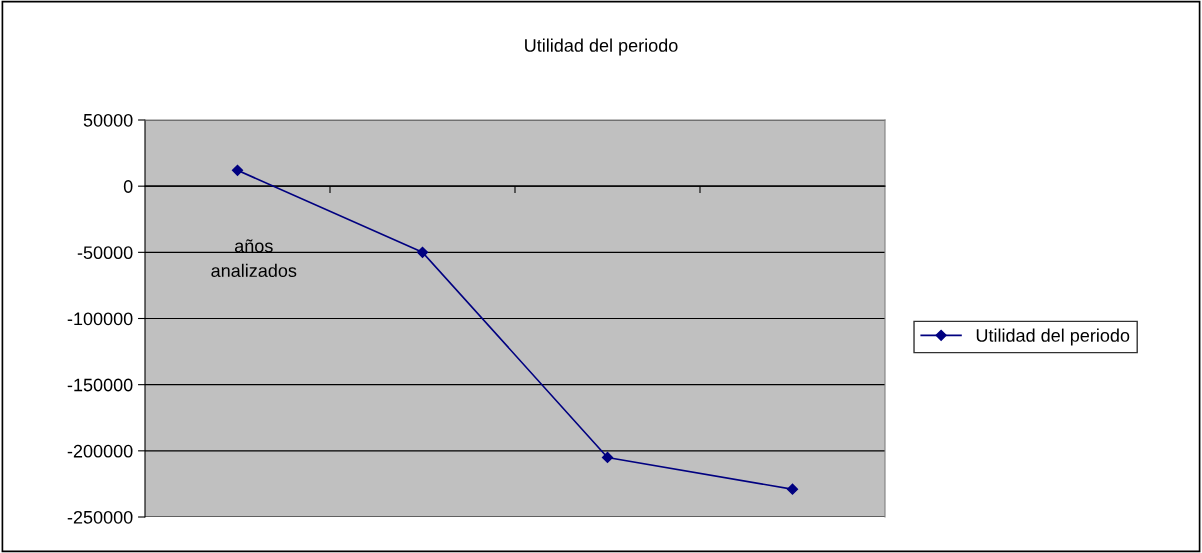  Describe the element at coordinates (601, 47) in the screenshot. I see `chart-title: Utilidad del periodo` at that location.